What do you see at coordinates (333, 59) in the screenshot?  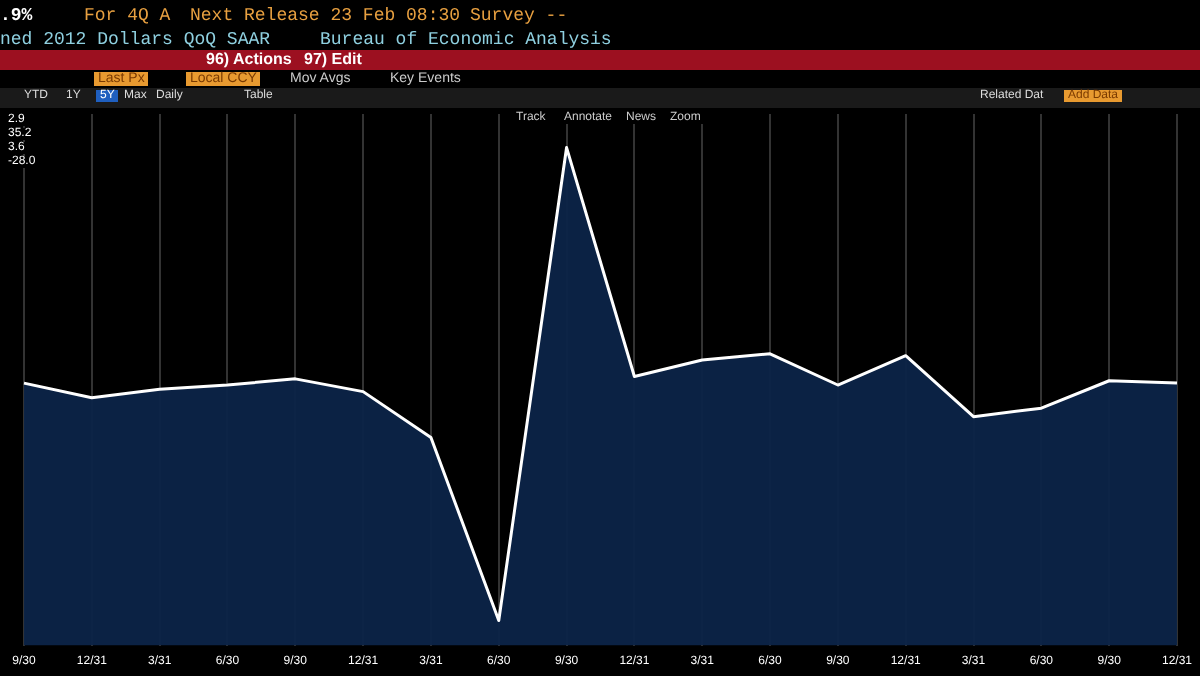 I see `text: 97) Edit` at bounding box center [333, 59].